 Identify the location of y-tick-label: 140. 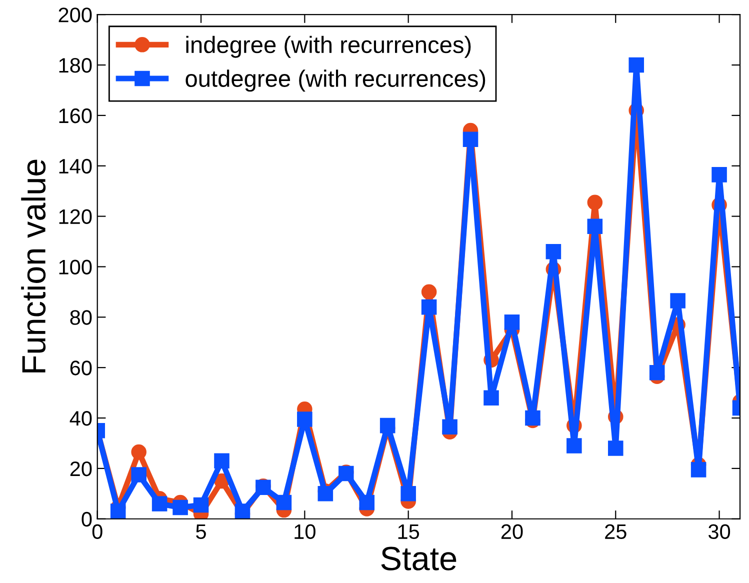
(75, 166).